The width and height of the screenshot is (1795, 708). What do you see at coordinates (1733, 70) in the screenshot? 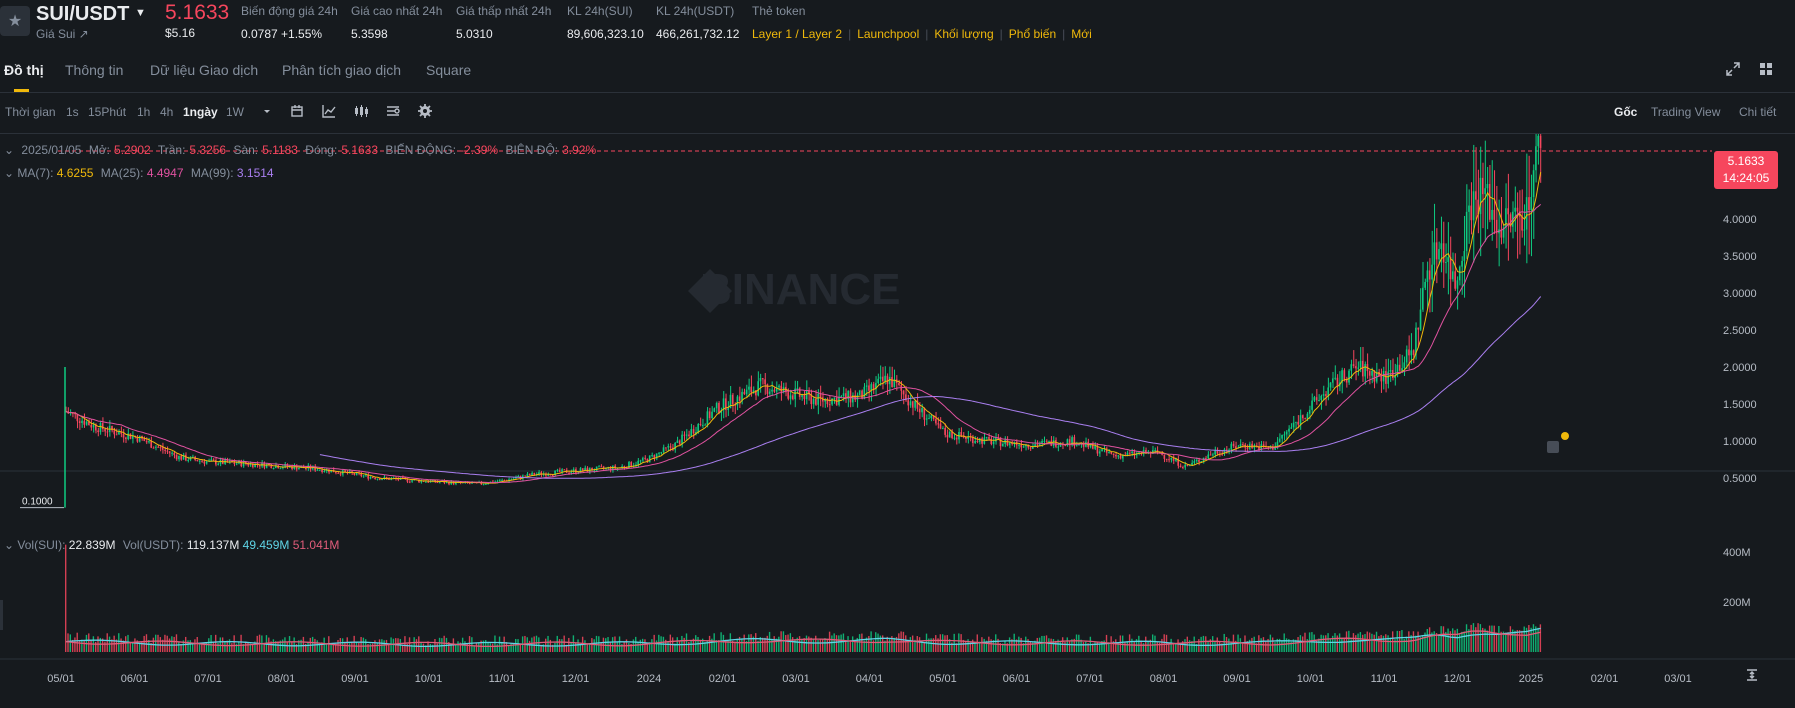
I see `expand-icon` at bounding box center [1733, 70].